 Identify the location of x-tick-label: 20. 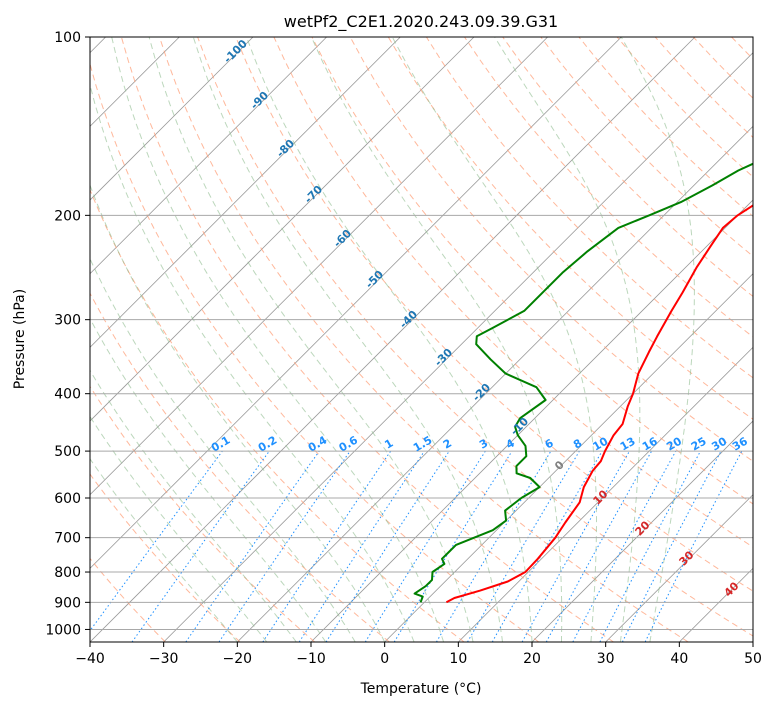
(532, 659).